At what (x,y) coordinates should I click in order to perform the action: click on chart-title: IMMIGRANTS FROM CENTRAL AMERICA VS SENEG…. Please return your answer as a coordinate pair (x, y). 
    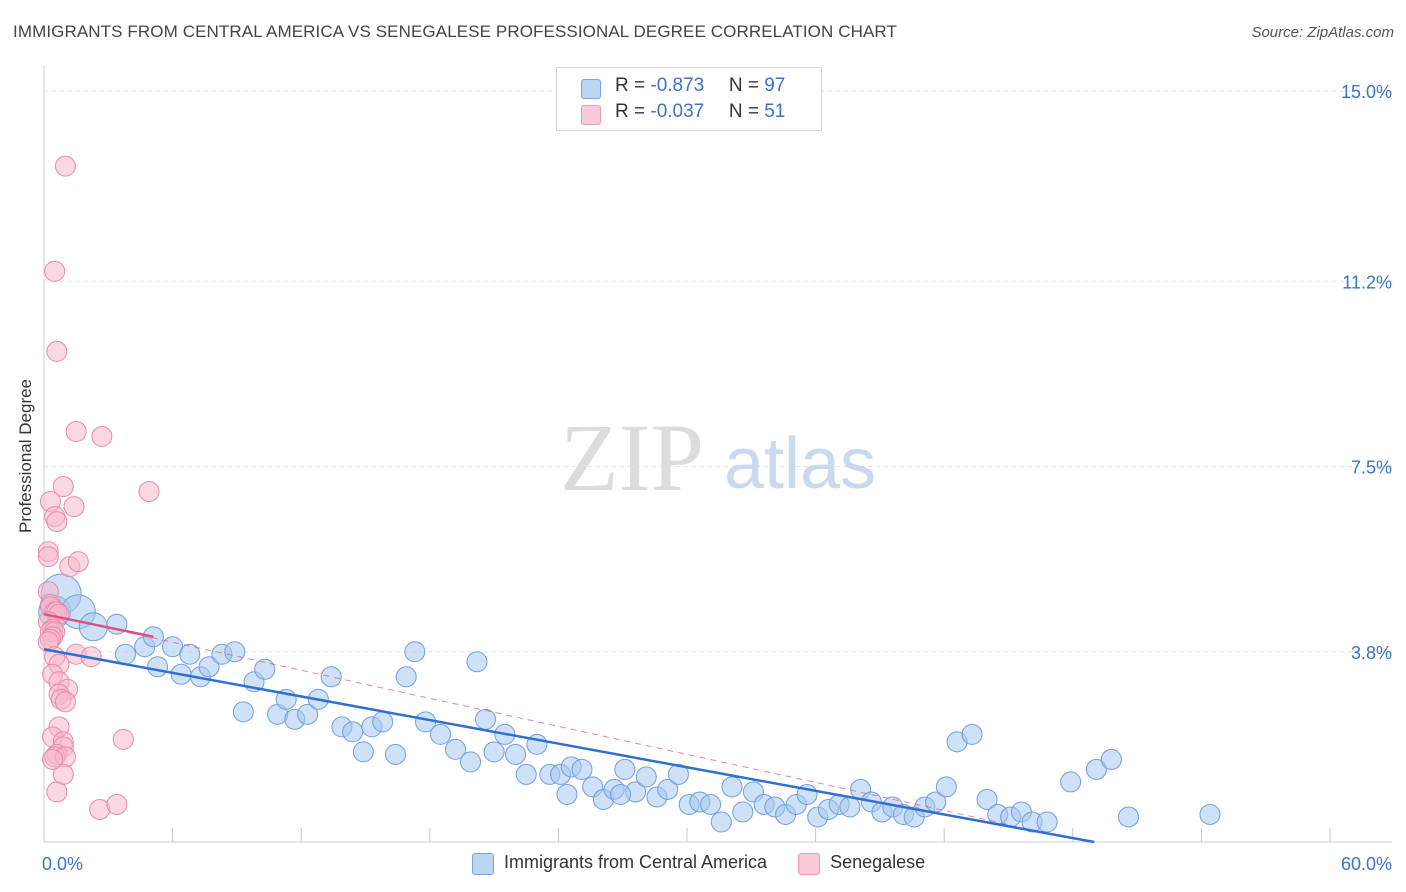
    Looking at the image, I should click on (455, 31).